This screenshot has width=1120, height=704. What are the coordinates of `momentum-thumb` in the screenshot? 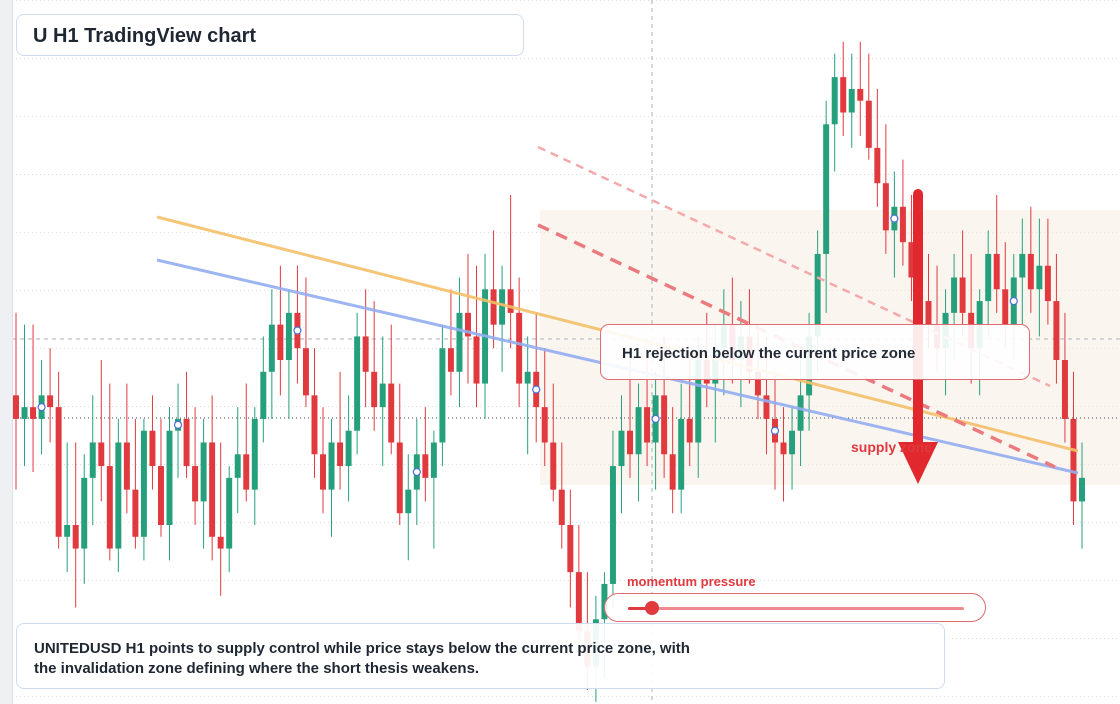 It's located at (651, 608).